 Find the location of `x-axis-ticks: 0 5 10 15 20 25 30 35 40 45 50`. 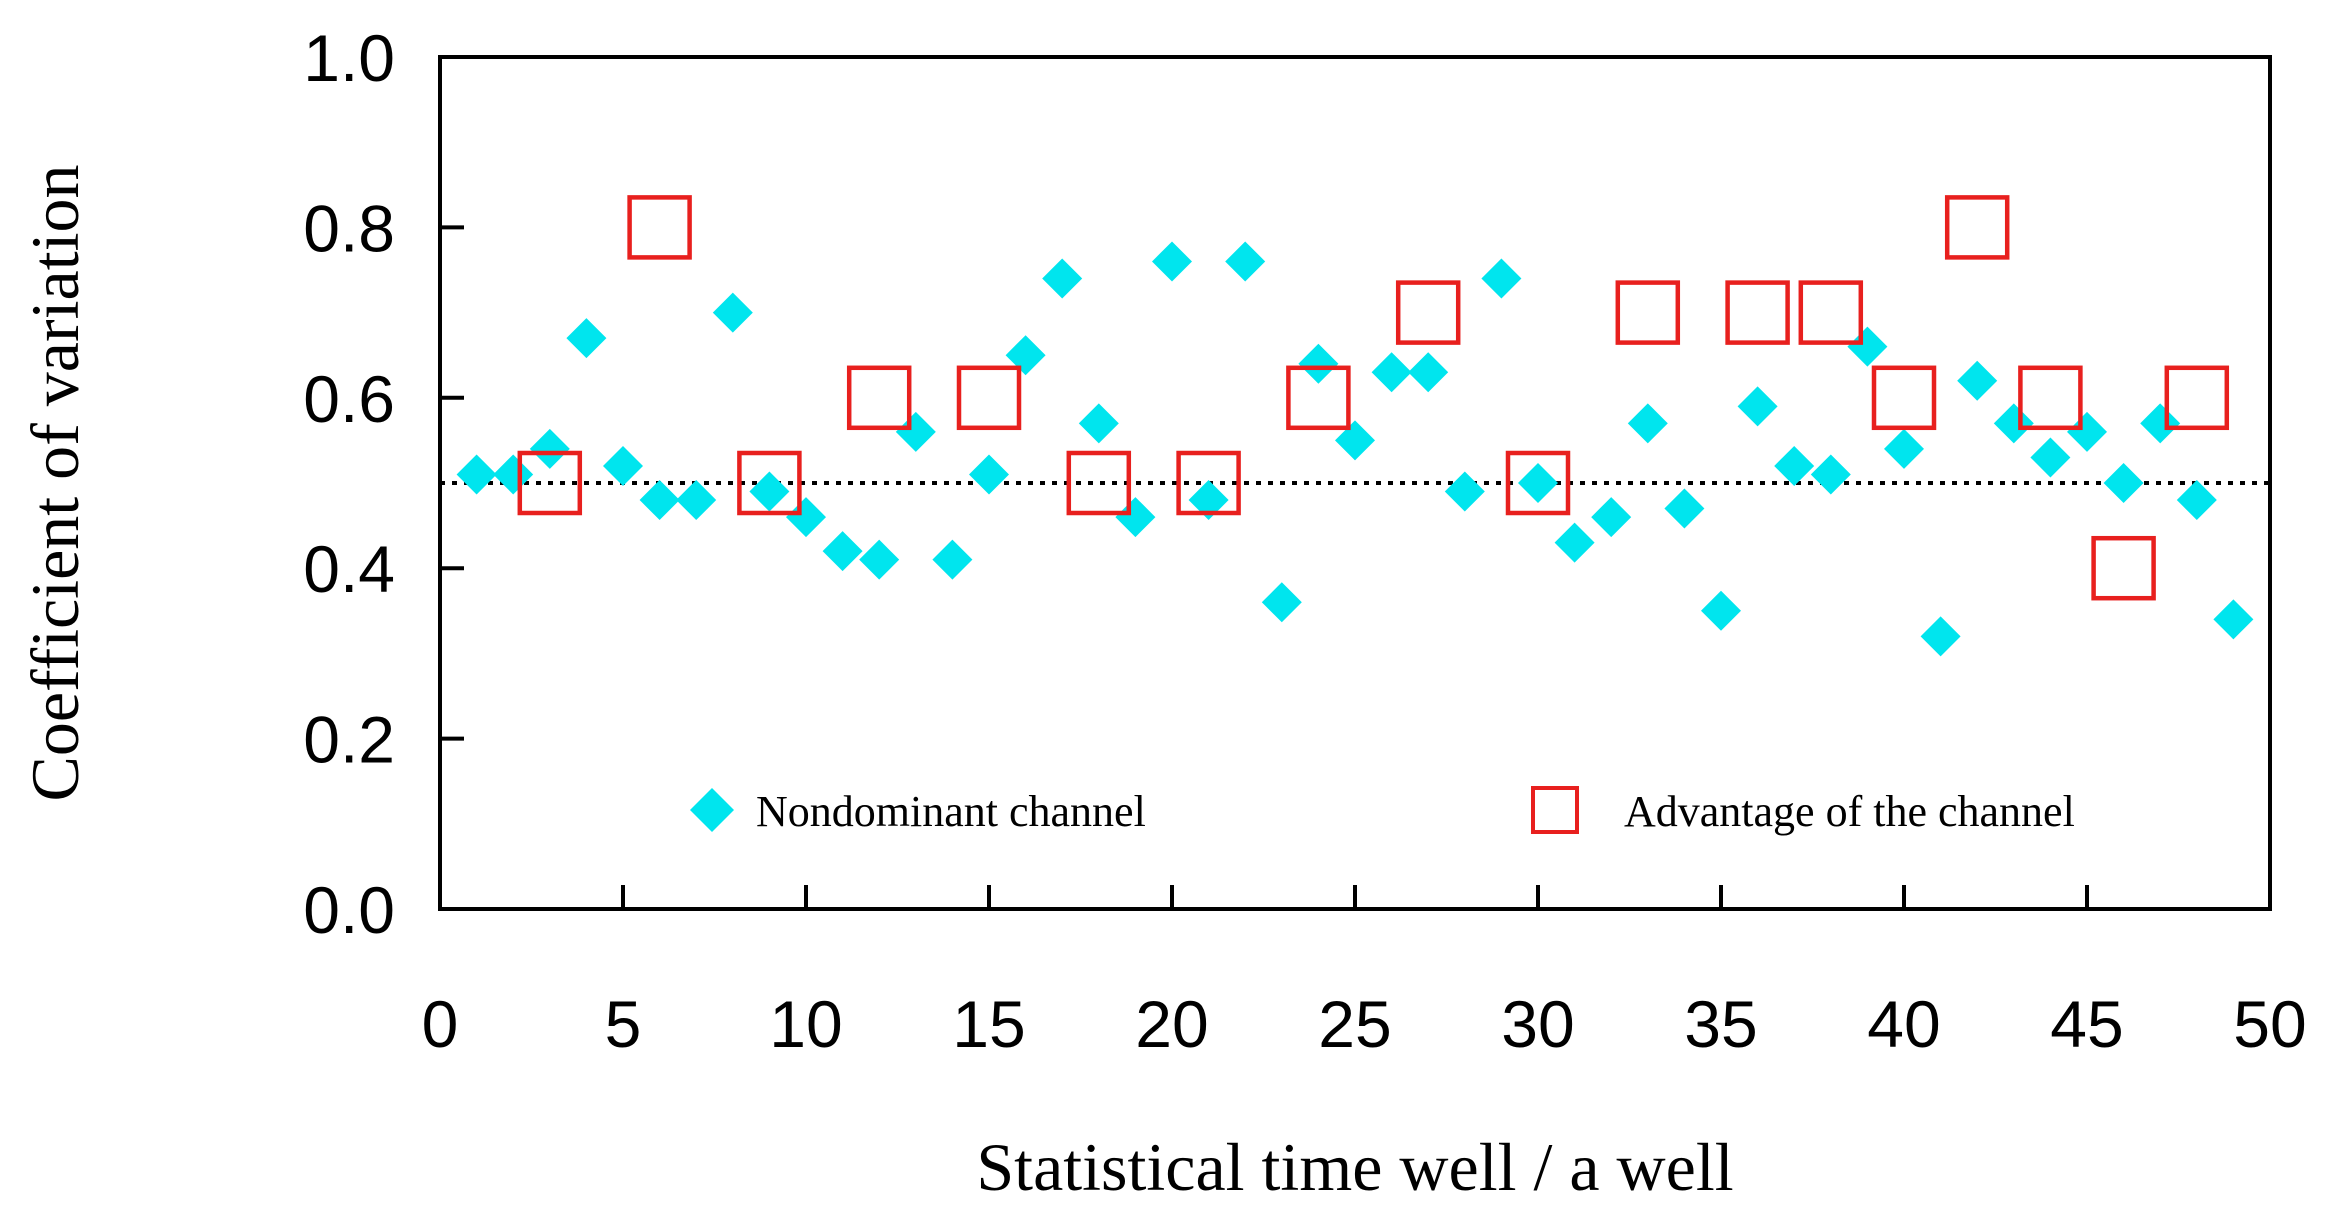

x-axis-ticks: 0 5 10 15 20 25 30 35 40 45 50 is located at coordinates (1364, 973).